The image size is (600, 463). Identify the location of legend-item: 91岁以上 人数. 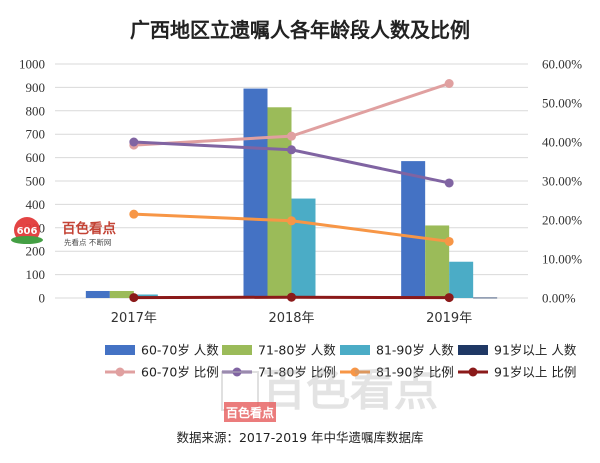
(517, 350).